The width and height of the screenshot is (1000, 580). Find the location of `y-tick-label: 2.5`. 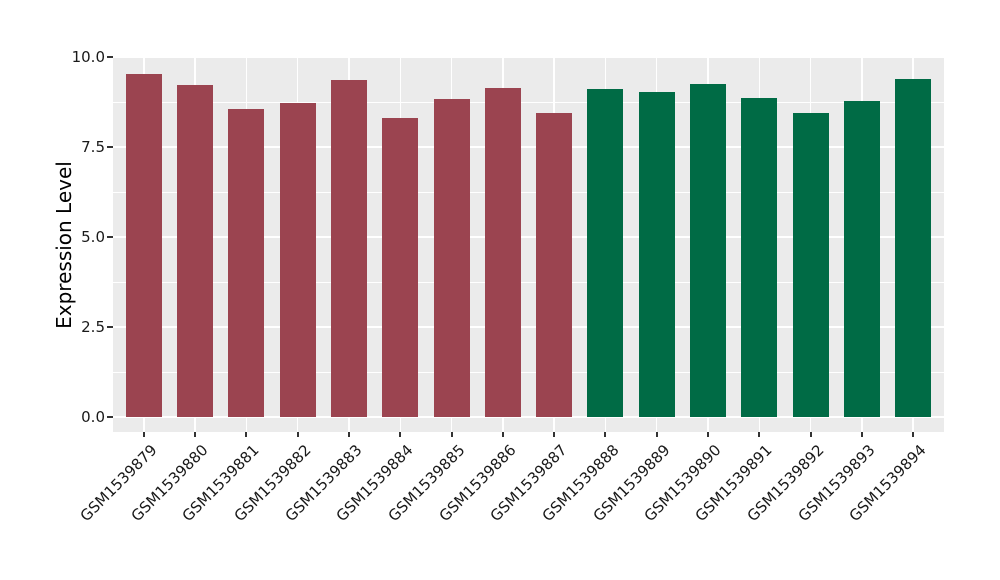

y-tick-label: 2.5 is located at coordinates (93, 327).